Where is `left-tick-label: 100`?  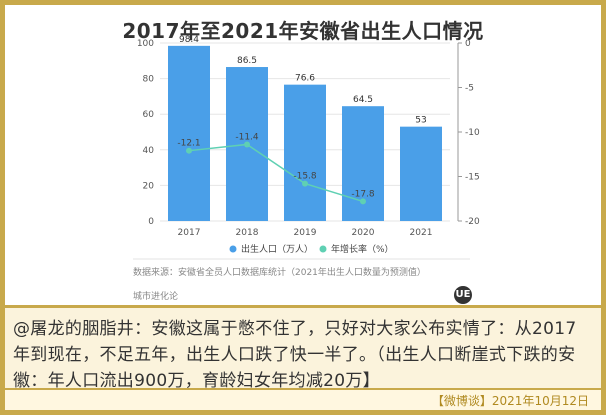
left-tick-label: 100 is located at coordinates (145, 44).